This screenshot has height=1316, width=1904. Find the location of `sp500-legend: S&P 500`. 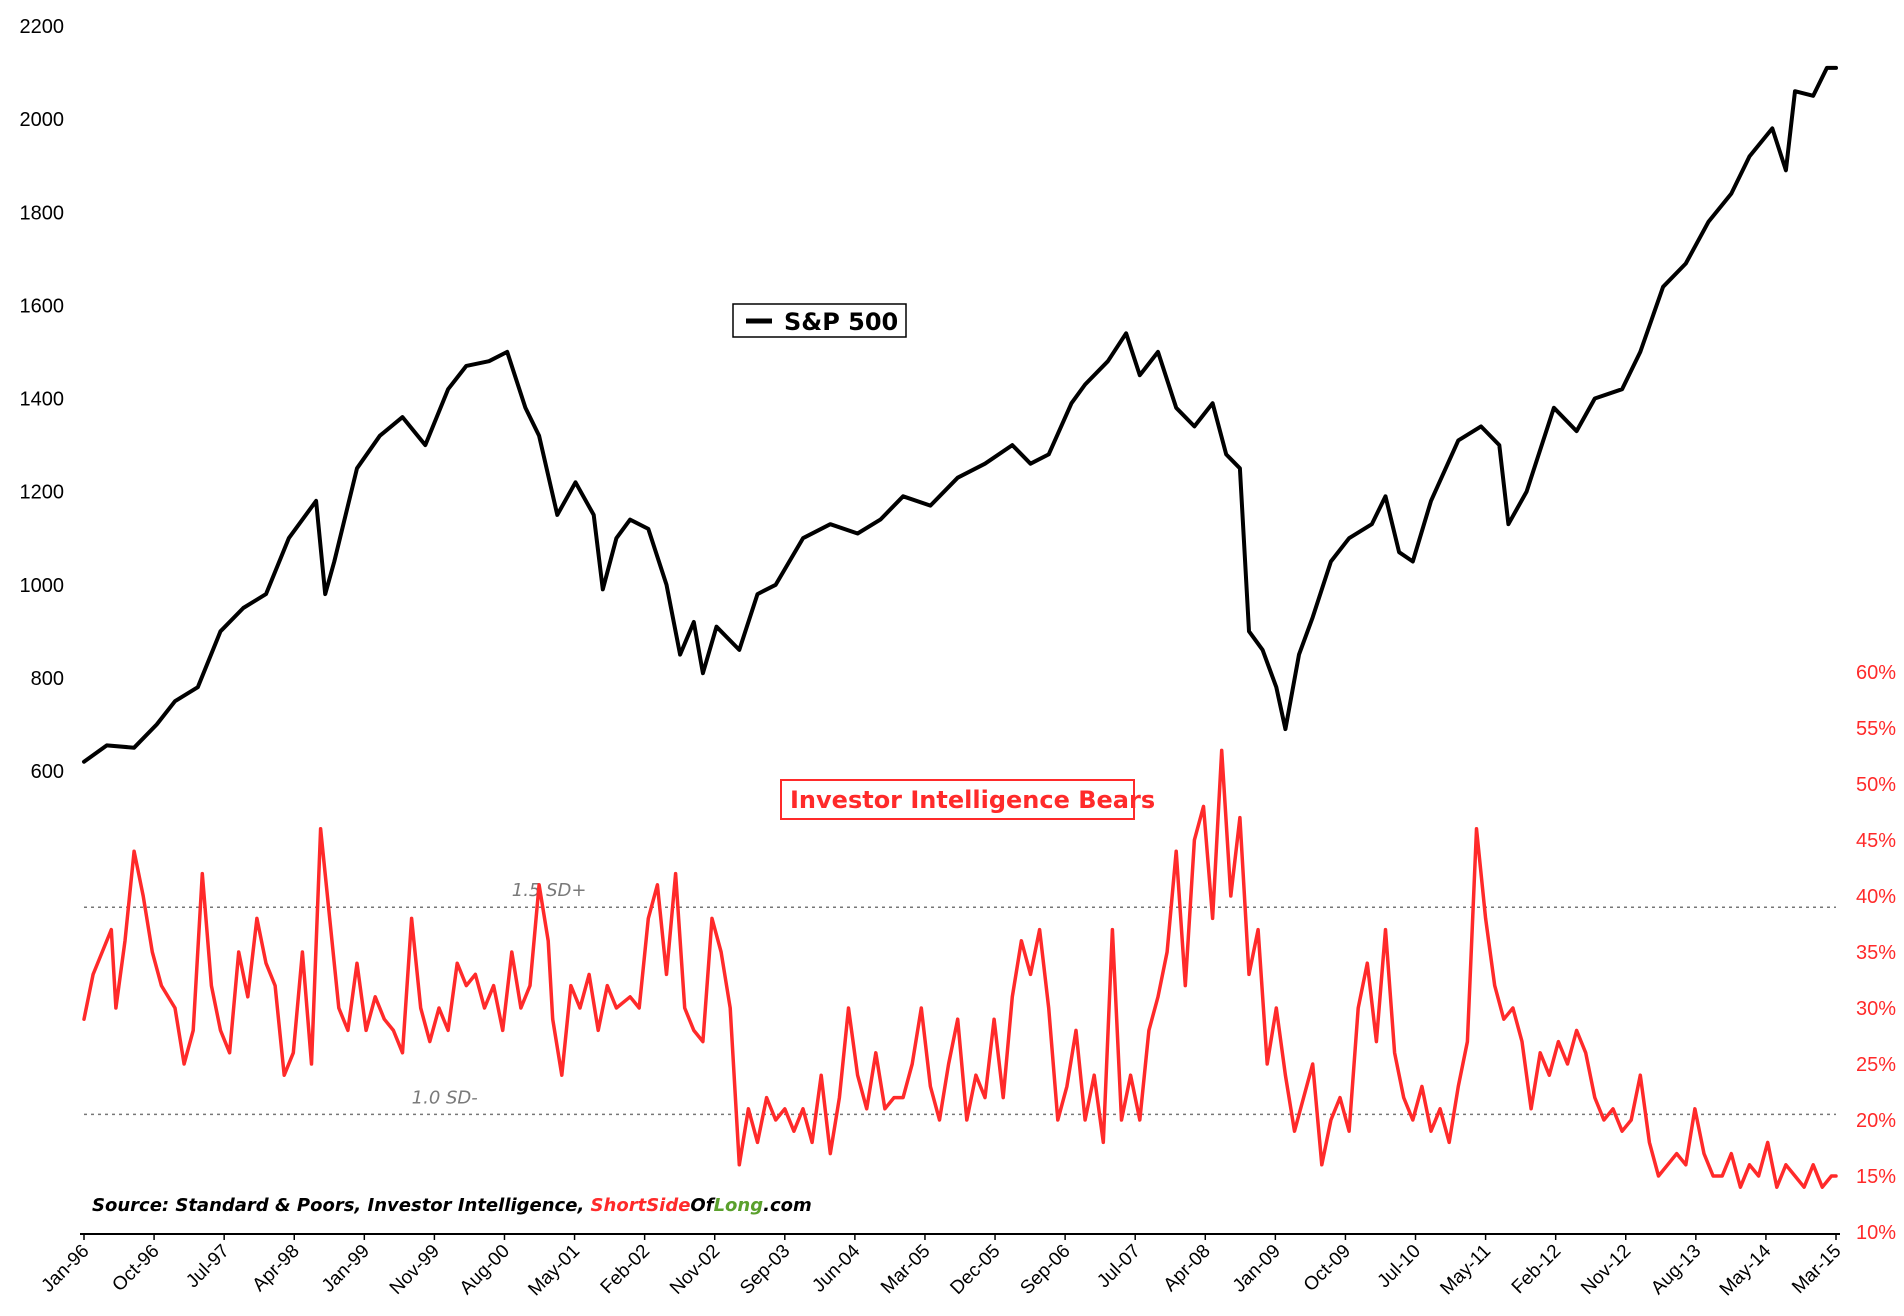

sp500-legend: S&P 500 is located at coordinates (819, 320).